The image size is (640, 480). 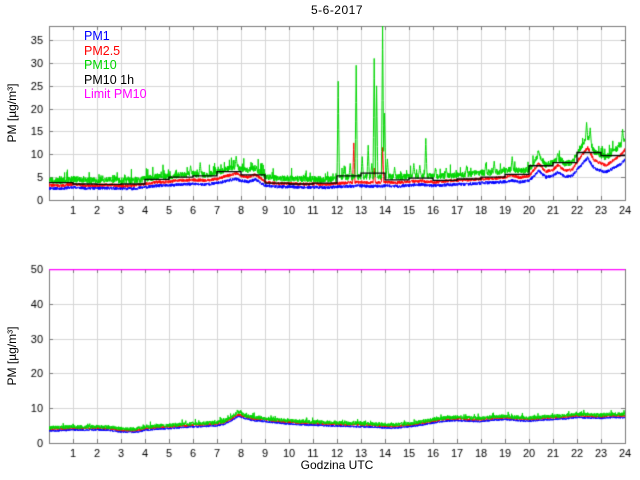 I want to click on legend-item-pm2-5: PM2.5, so click(x=102, y=50).